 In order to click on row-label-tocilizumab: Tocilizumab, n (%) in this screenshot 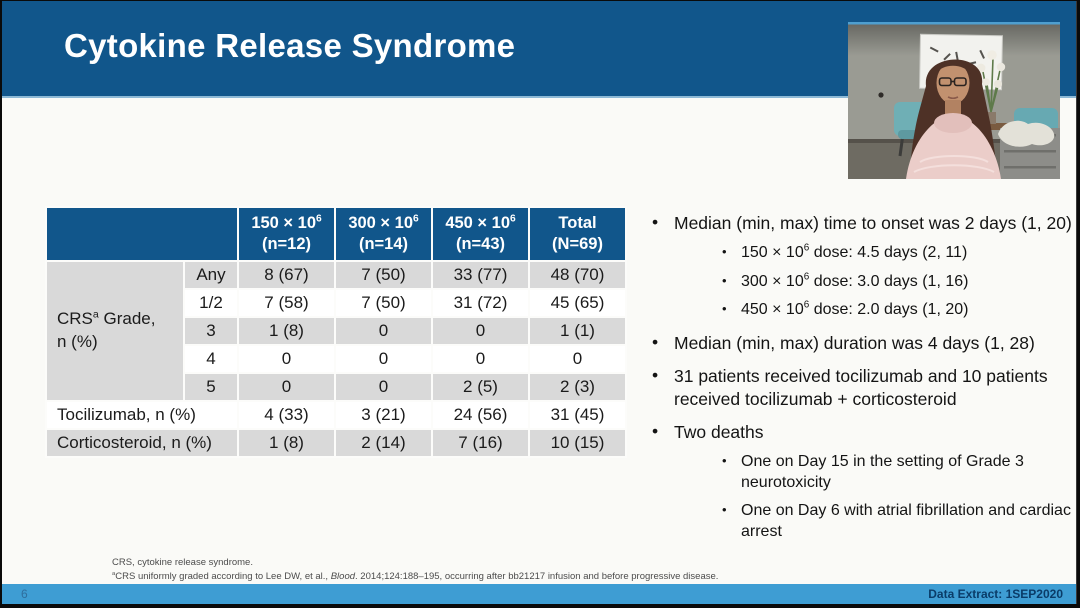, I will do `click(142, 415)`.